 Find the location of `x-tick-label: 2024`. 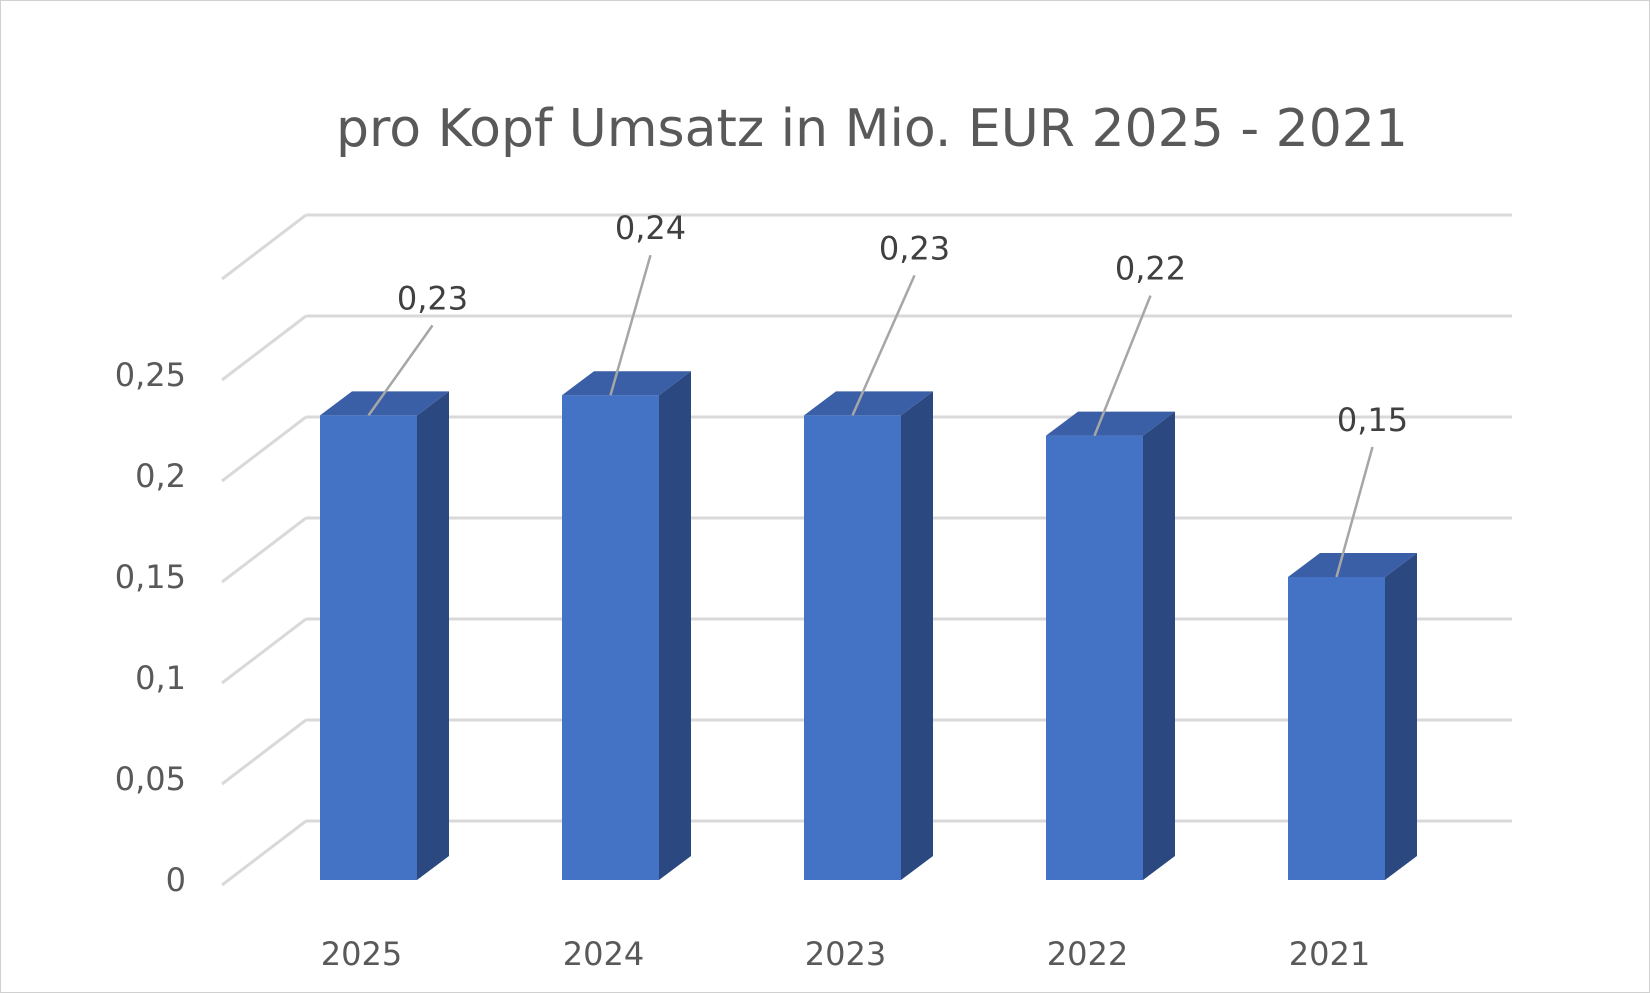

x-tick-label: 2024 is located at coordinates (603, 954).